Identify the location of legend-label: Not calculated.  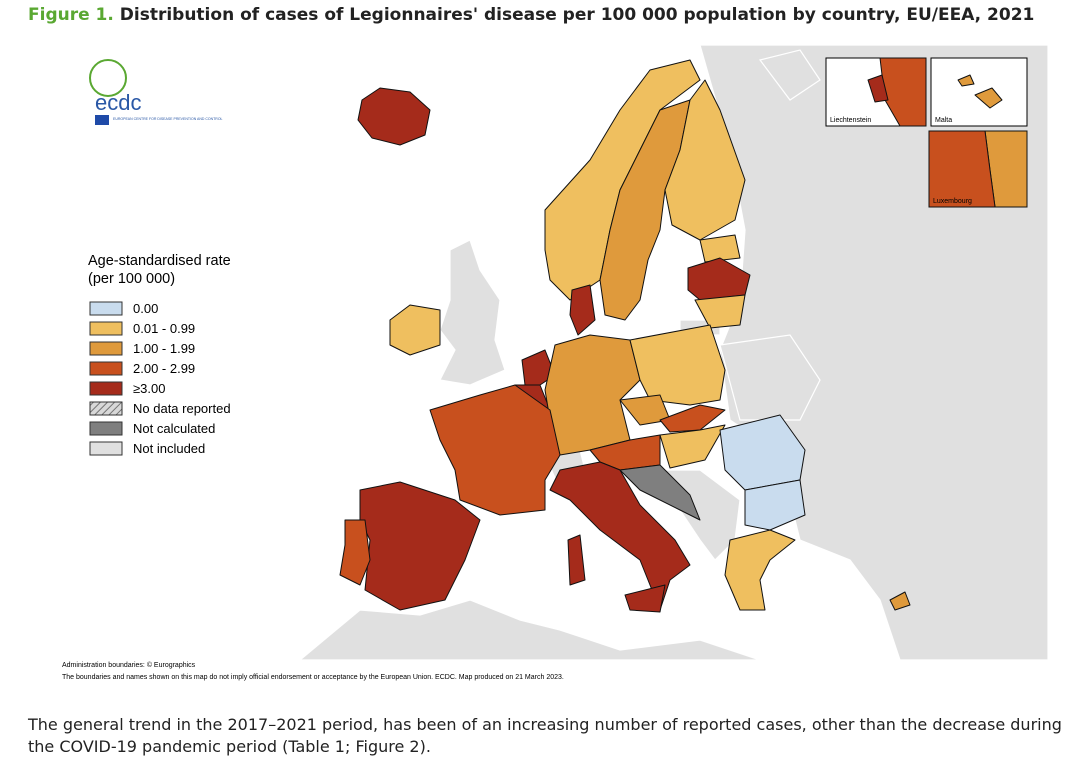
(174, 428).